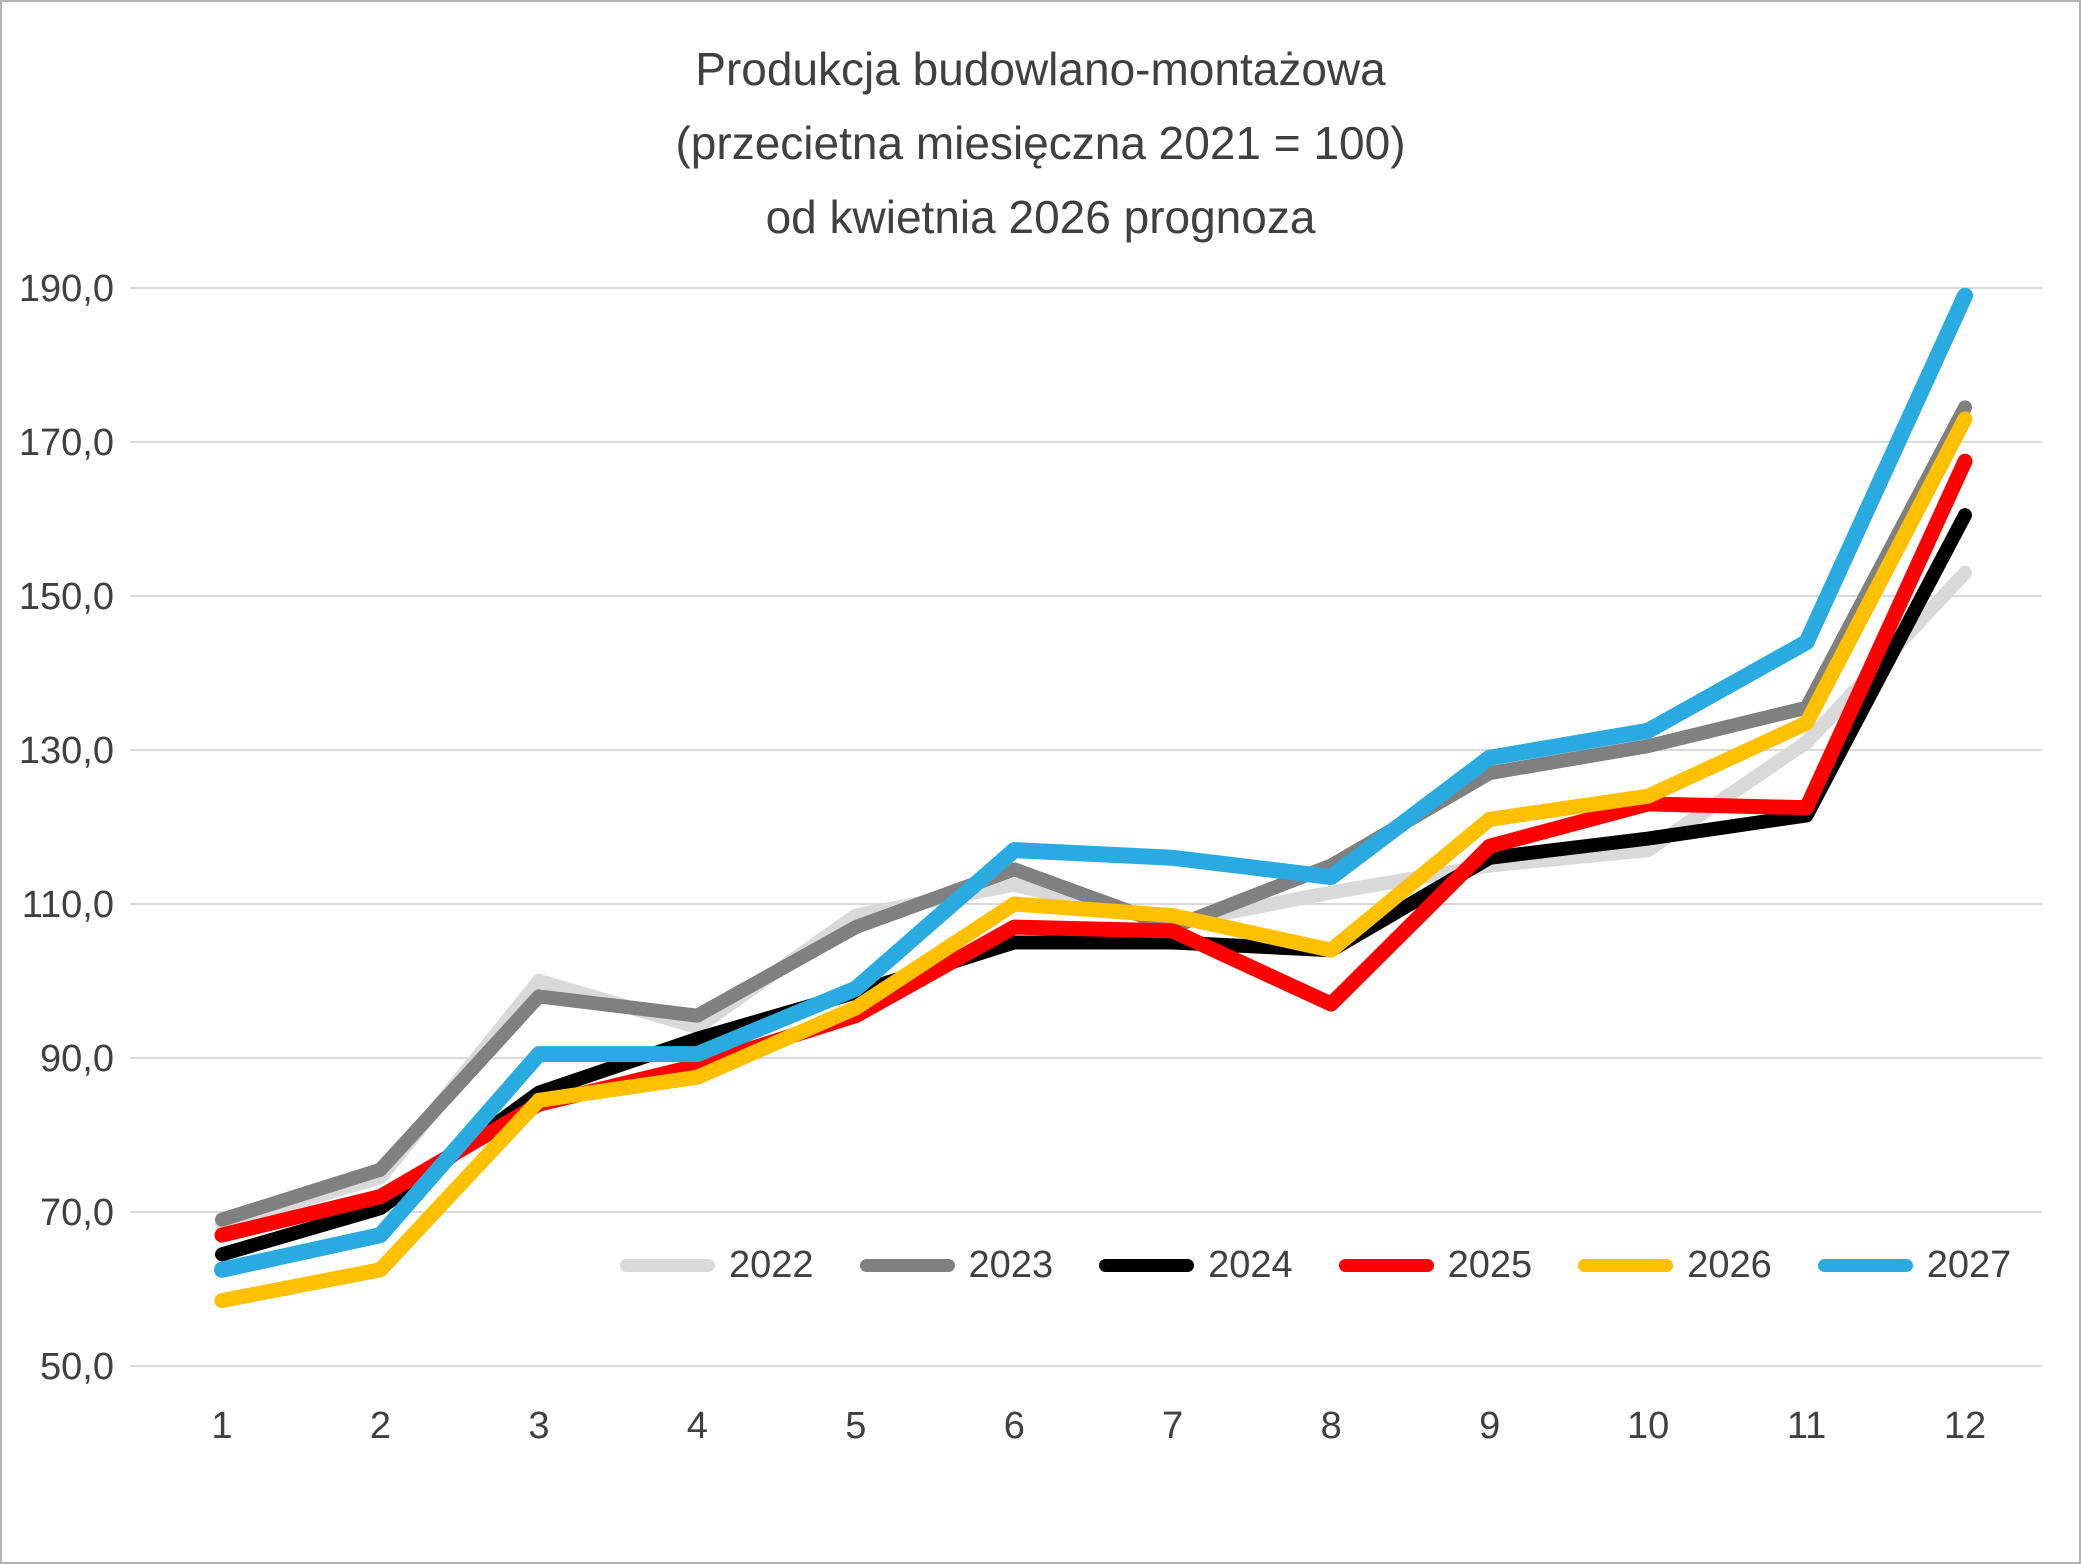  I want to click on legend-item-2026: 2026, so click(1675, 1265).